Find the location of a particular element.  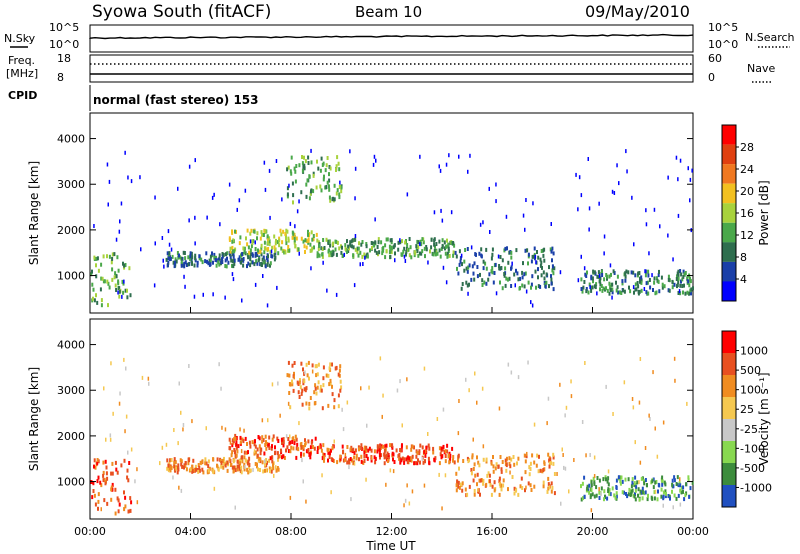

x-tick-label: 16:00 is located at coordinates (492, 531).